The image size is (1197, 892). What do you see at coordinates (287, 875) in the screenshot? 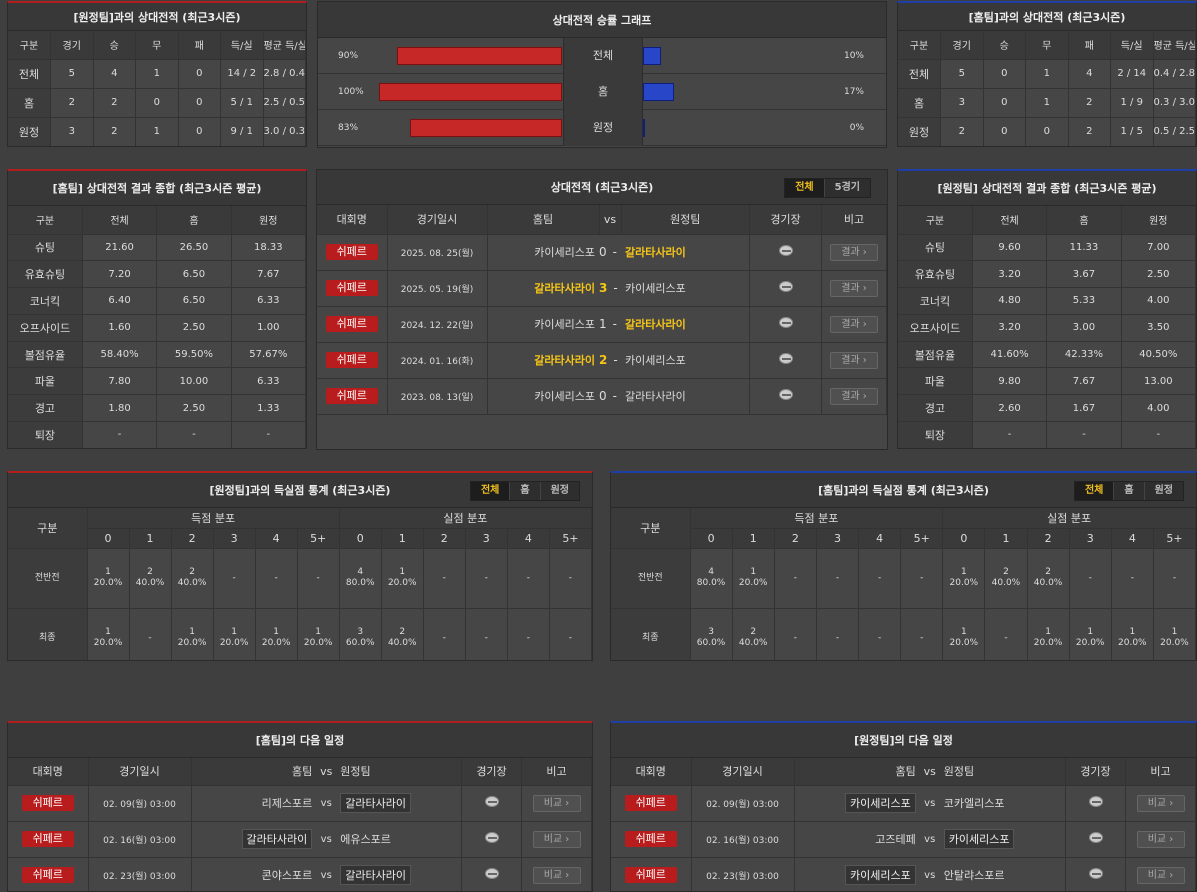
I see `home-team: 콘야스포르` at bounding box center [287, 875].